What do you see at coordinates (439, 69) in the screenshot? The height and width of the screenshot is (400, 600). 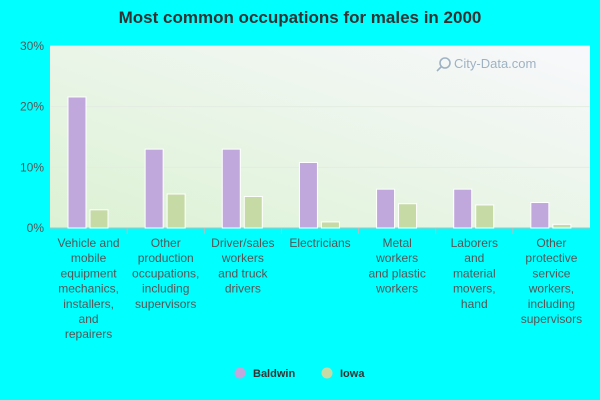 I see `search-icon-handle` at bounding box center [439, 69].